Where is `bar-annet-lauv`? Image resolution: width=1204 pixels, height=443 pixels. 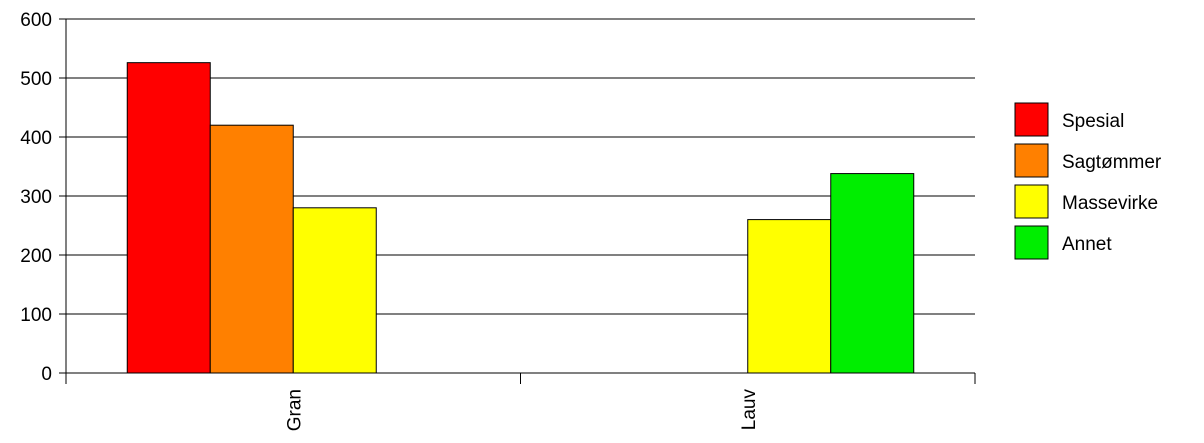
bar-annet-lauv is located at coordinates (872, 273).